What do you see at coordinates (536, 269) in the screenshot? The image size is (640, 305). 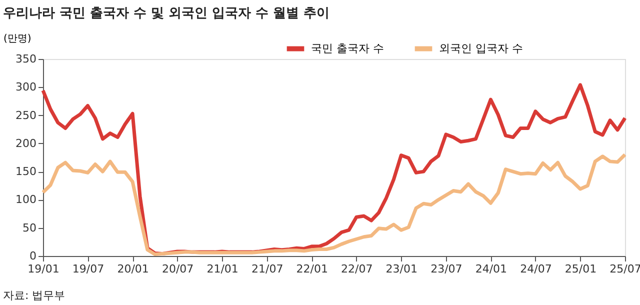 I see `x-tick-label: 24/07` at bounding box center [536, 269].